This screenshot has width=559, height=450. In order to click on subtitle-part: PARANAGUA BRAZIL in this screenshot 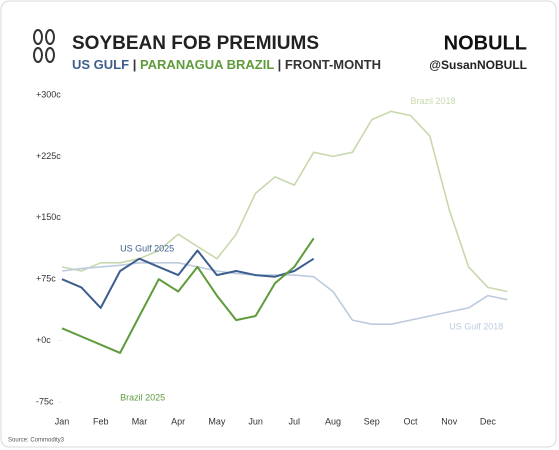, I will do `click(207, 64)`.